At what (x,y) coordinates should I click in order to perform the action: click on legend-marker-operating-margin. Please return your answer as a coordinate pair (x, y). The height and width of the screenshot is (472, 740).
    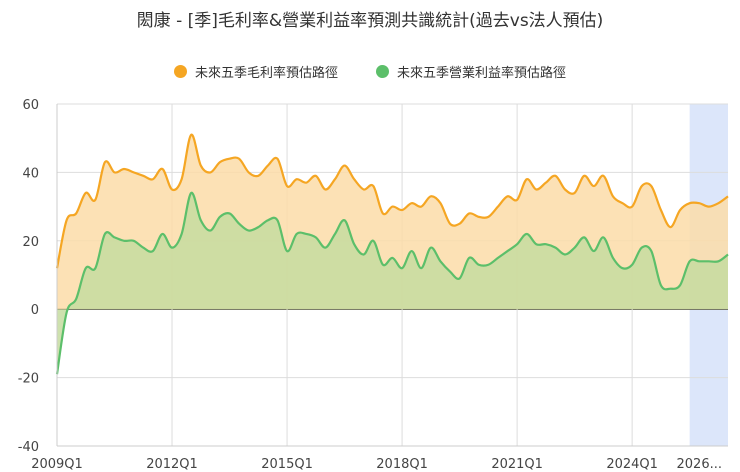
    Looking at the image, I should click on (382, 71).